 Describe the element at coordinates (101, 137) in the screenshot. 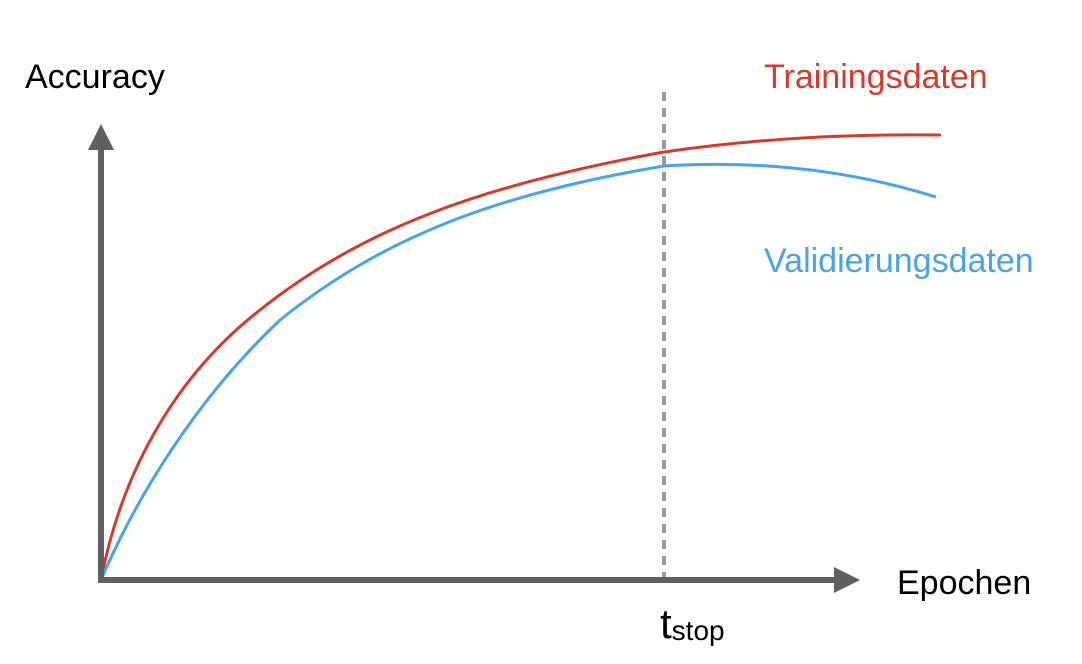

I see `y-axis-arrowhead` at that location.